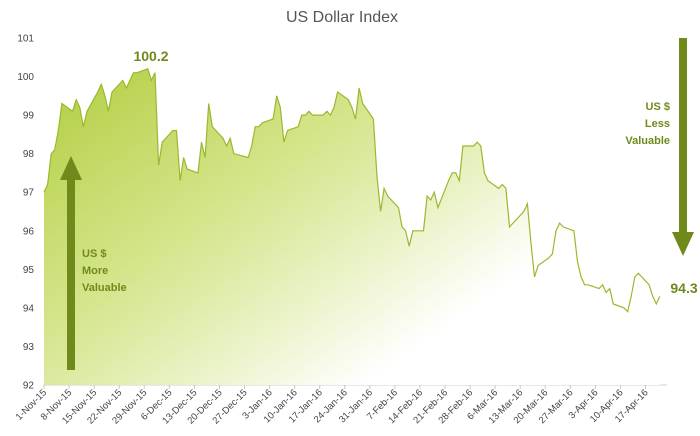 The height and width of the screenshot is (436, 700). What do you see at coordinates (29, 154) in the screenshot?
I see `y-tick-label: 98` at bounding box center [29, 154].